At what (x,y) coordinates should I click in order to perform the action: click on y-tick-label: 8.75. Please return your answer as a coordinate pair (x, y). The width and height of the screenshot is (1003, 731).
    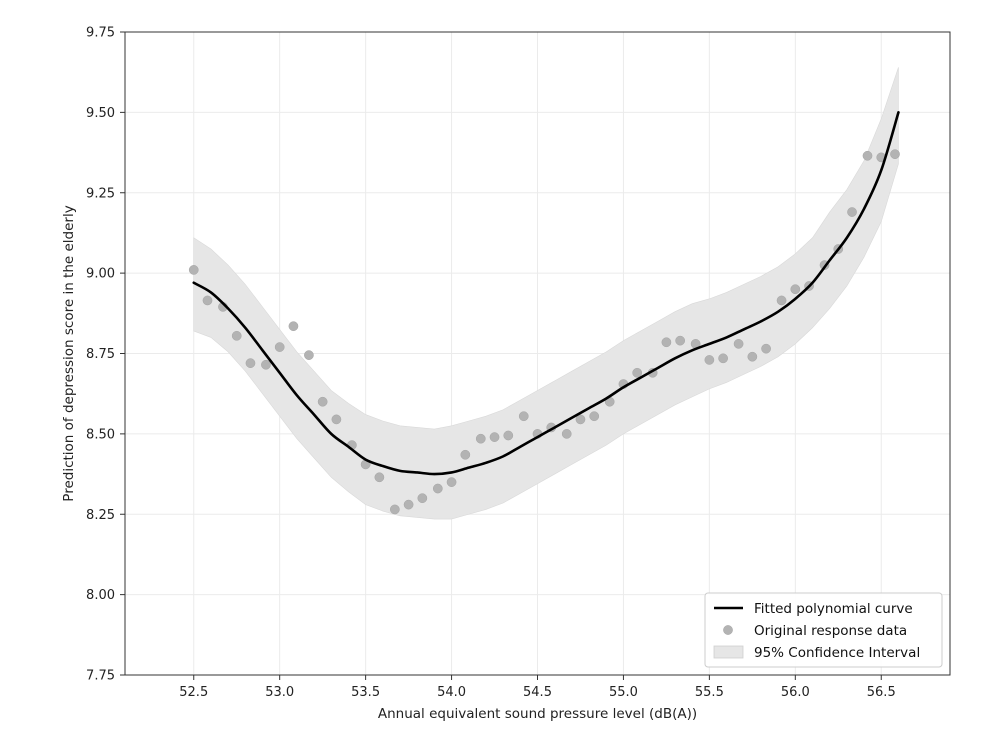
    Looking at the image, I should click on (100, 354).